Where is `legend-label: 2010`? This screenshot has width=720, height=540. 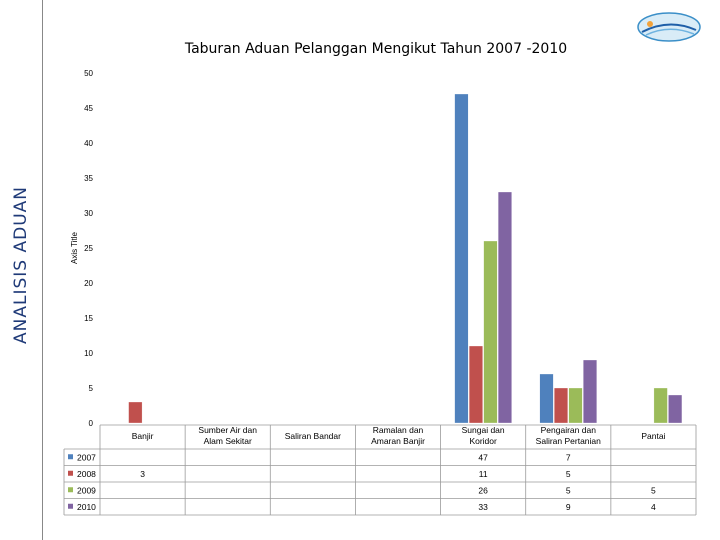
legend-label: 2010 is located at coordinates (86, 507).